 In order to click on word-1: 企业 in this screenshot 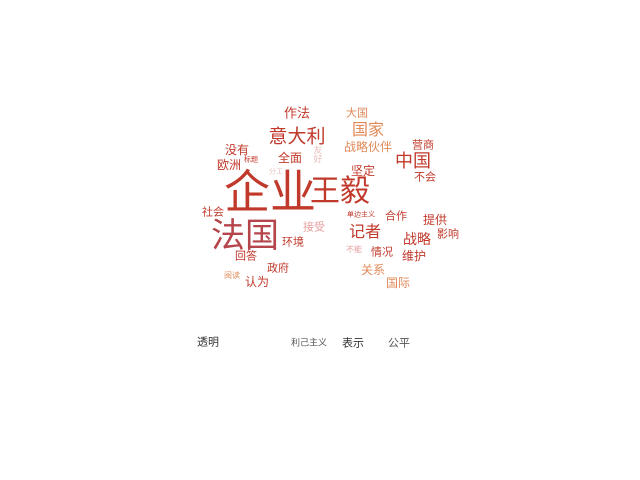, I will do `click(270, 192)`.